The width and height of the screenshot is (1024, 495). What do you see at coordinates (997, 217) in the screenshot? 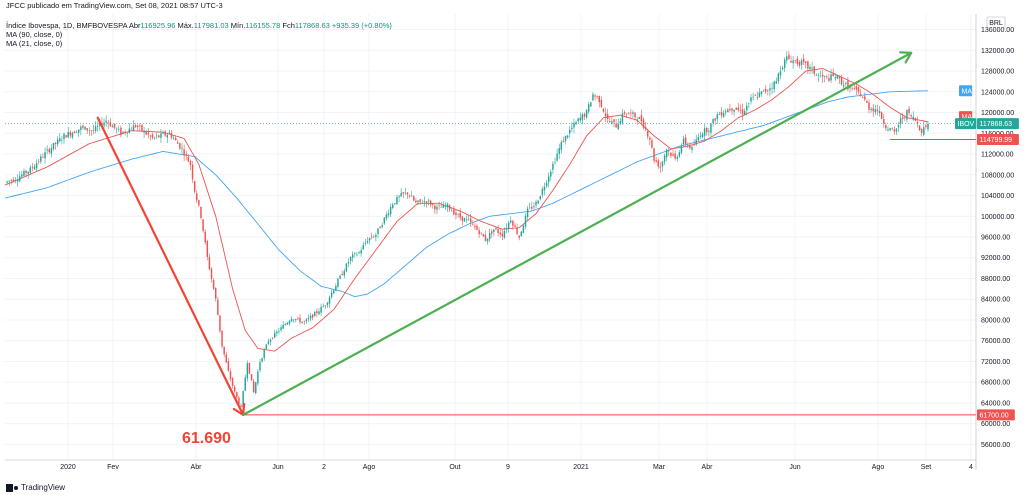
I see `y-tick-label: 100000.00` at bounding box center [997, 217].